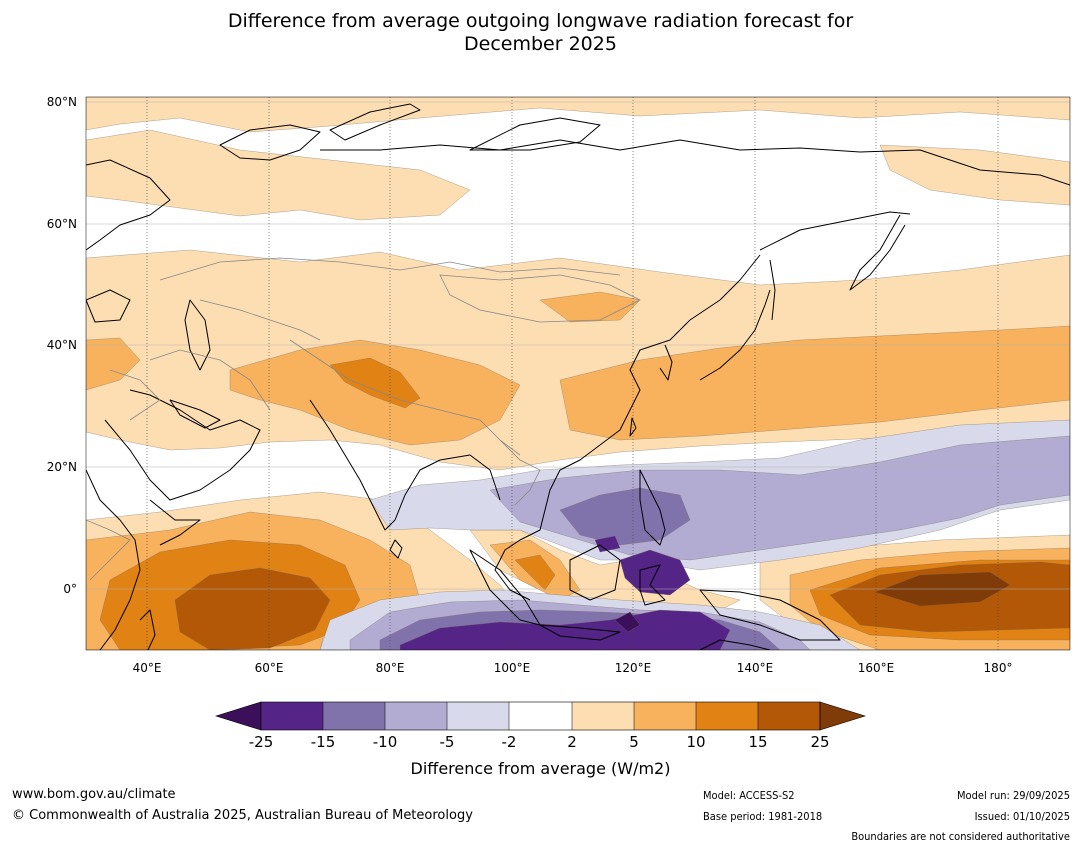 The width and height of the screenshot is (1081, 850). Describe the element at coordinates (735, 335) in the screenshot. I see `coastline-japan` at that location.